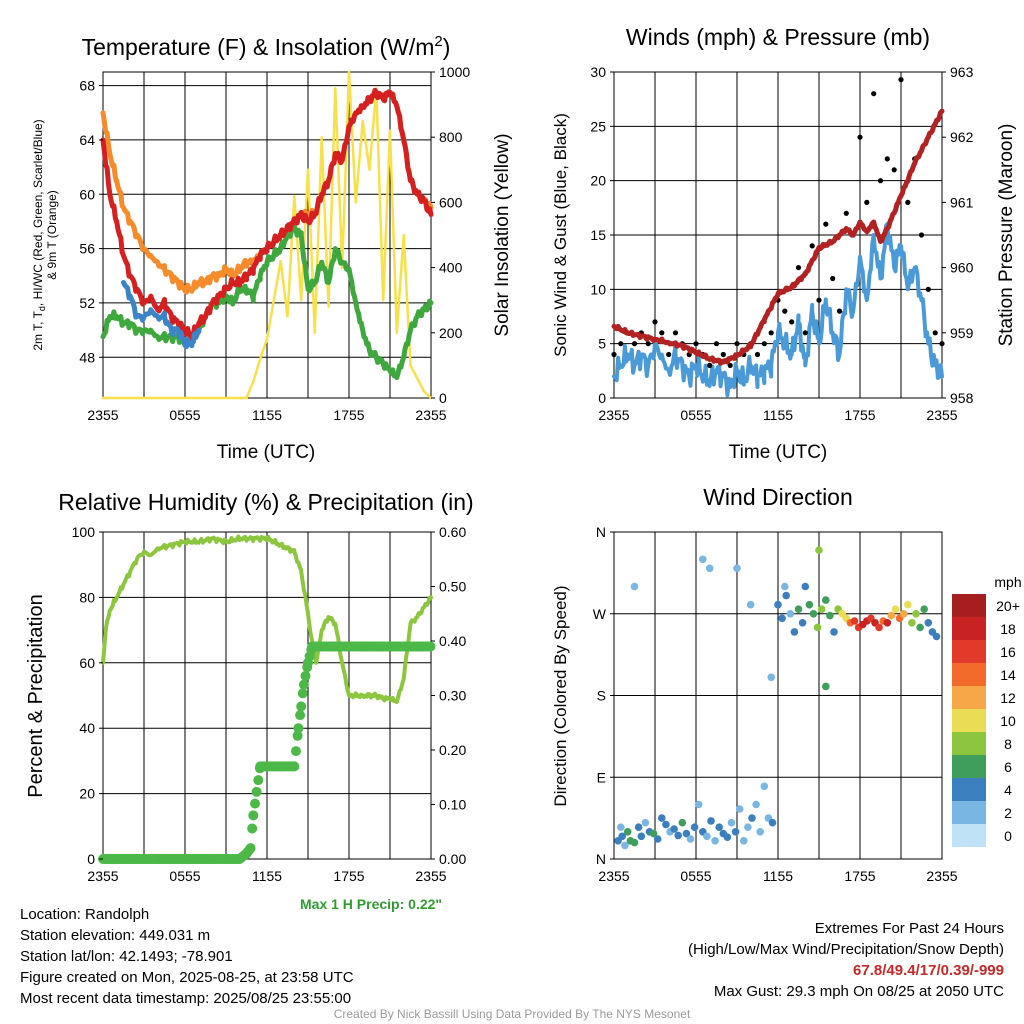 The height and width of the screenshot is (1024, 1024). I want to click on ytick-label: 25, so click(598, 126).